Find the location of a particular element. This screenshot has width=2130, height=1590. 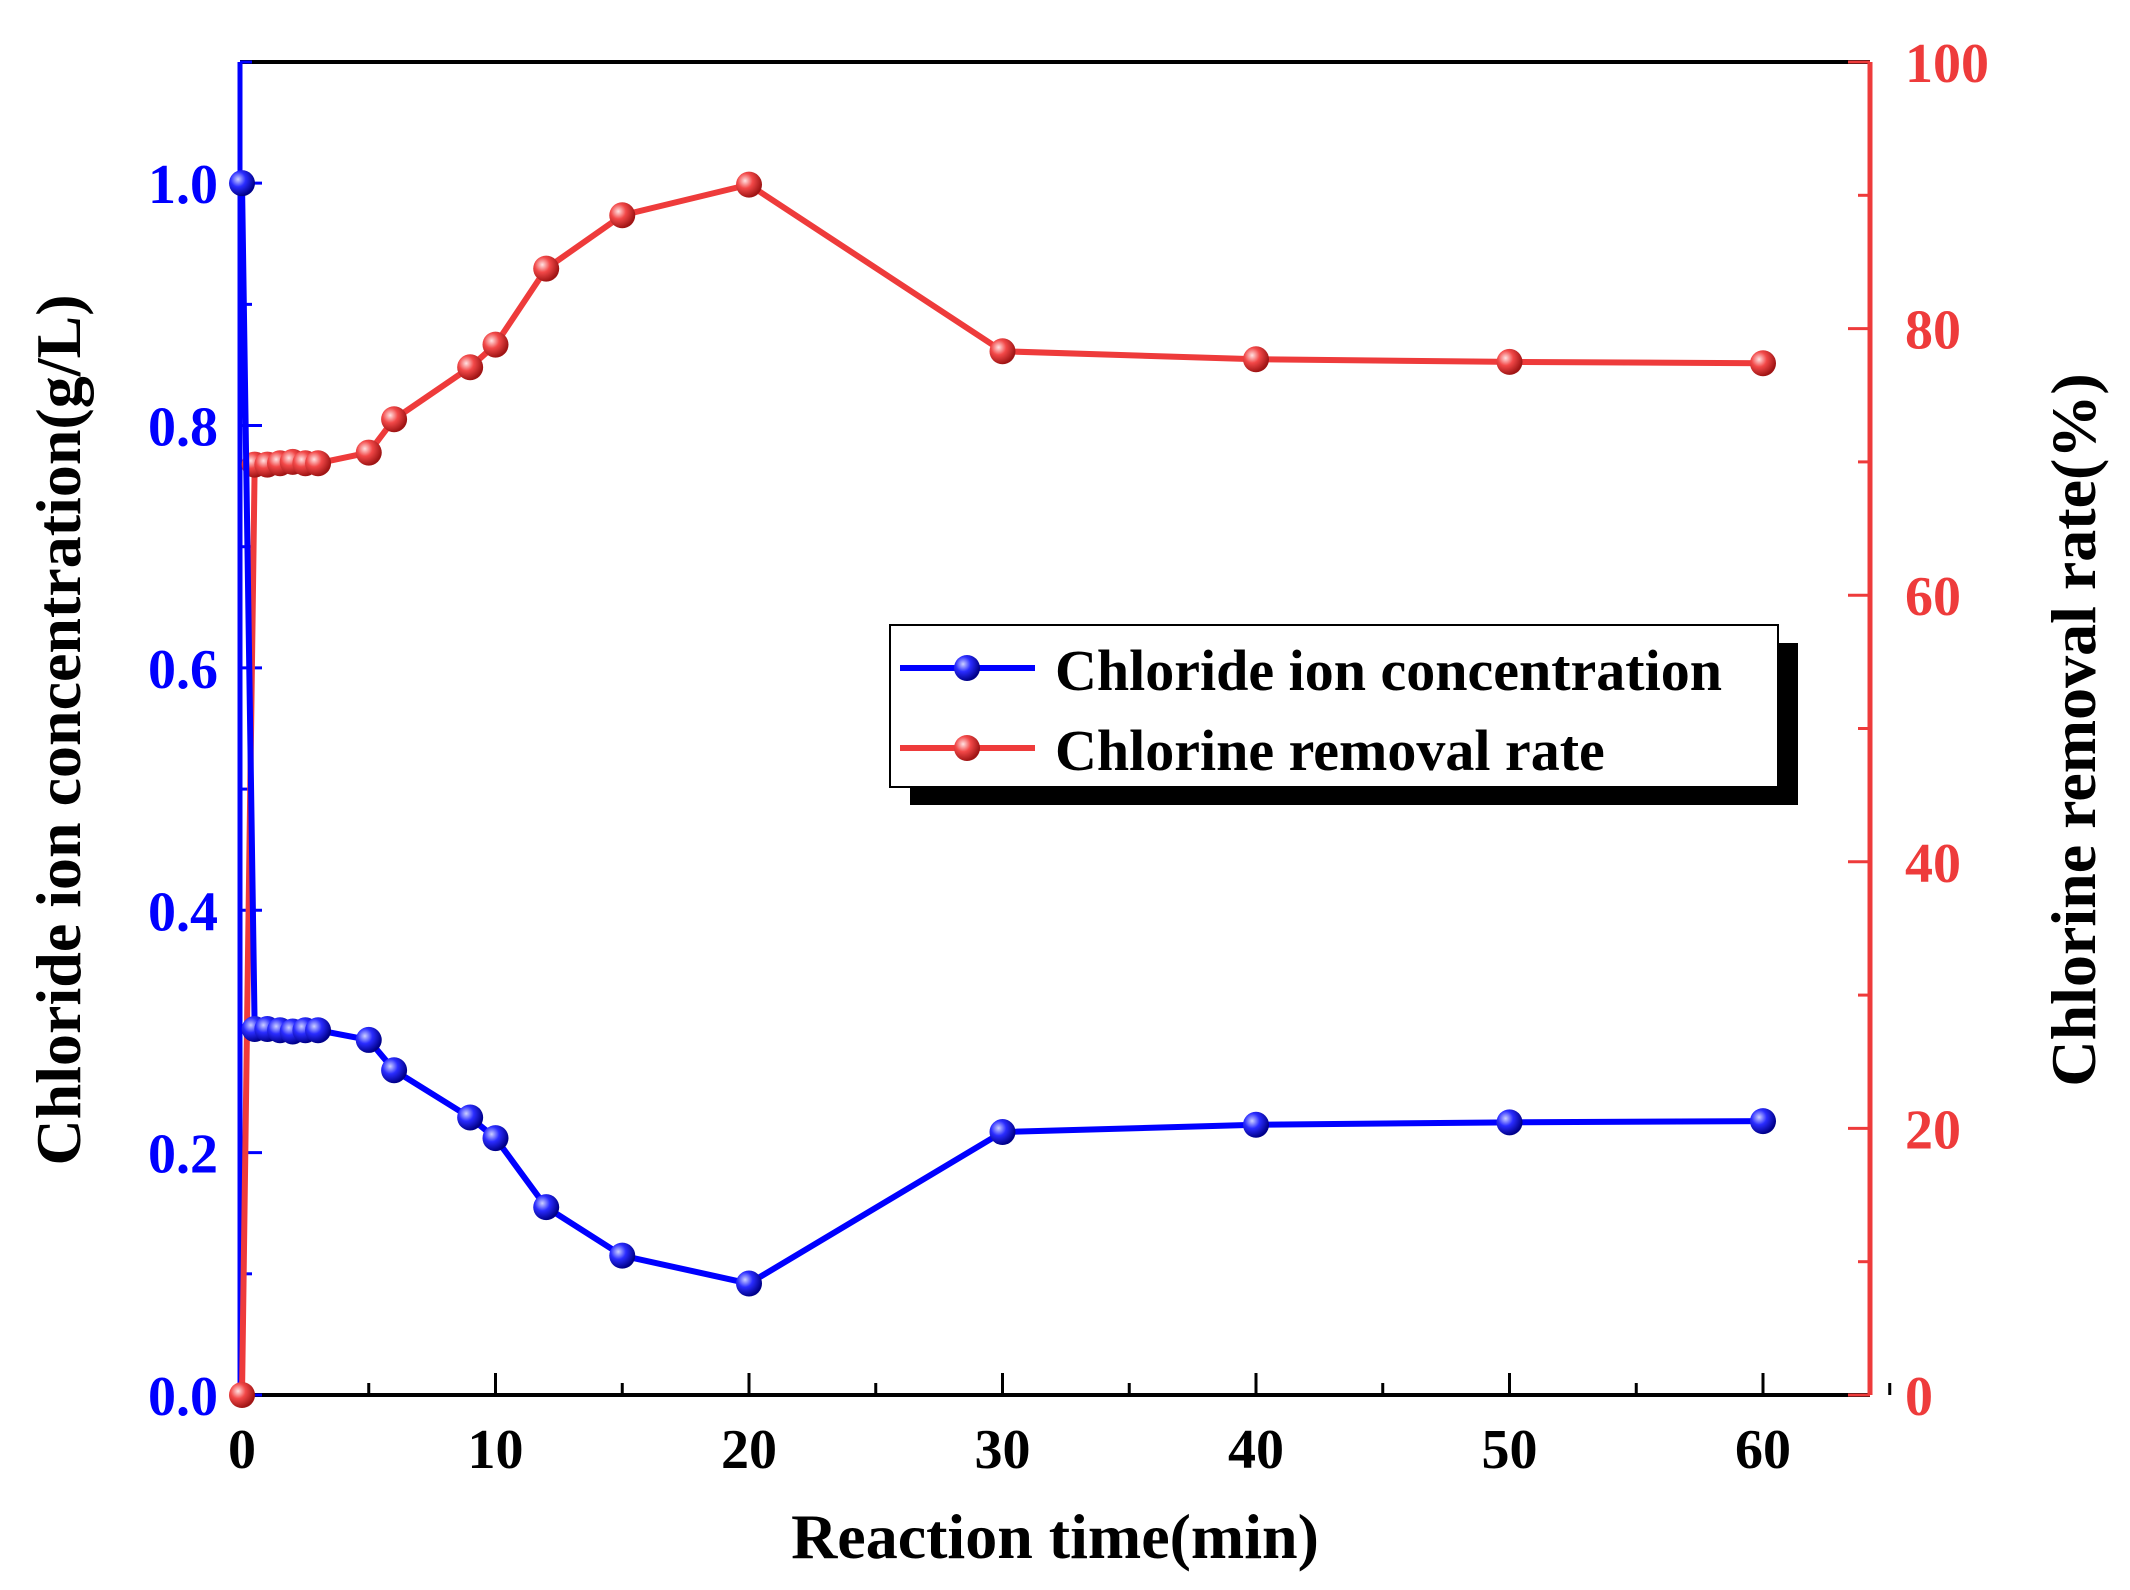

left-y-tick-label: 1.0 is located at coordinates (183, 185).